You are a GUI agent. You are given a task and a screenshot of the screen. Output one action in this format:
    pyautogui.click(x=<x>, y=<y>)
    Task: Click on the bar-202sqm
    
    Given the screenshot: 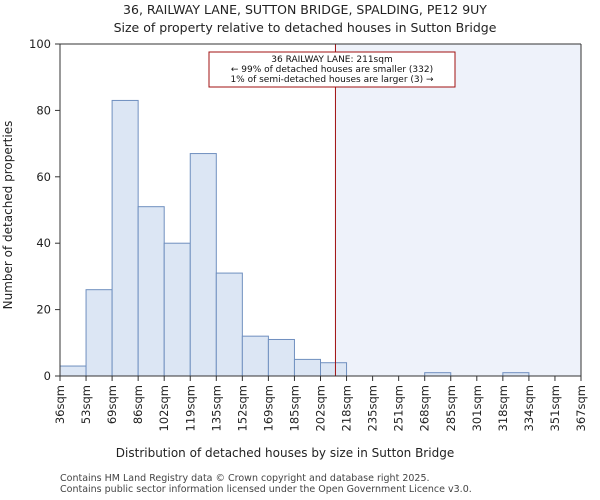 What is the action you would take?
    pyautogui.click(x=334, y=369)
    